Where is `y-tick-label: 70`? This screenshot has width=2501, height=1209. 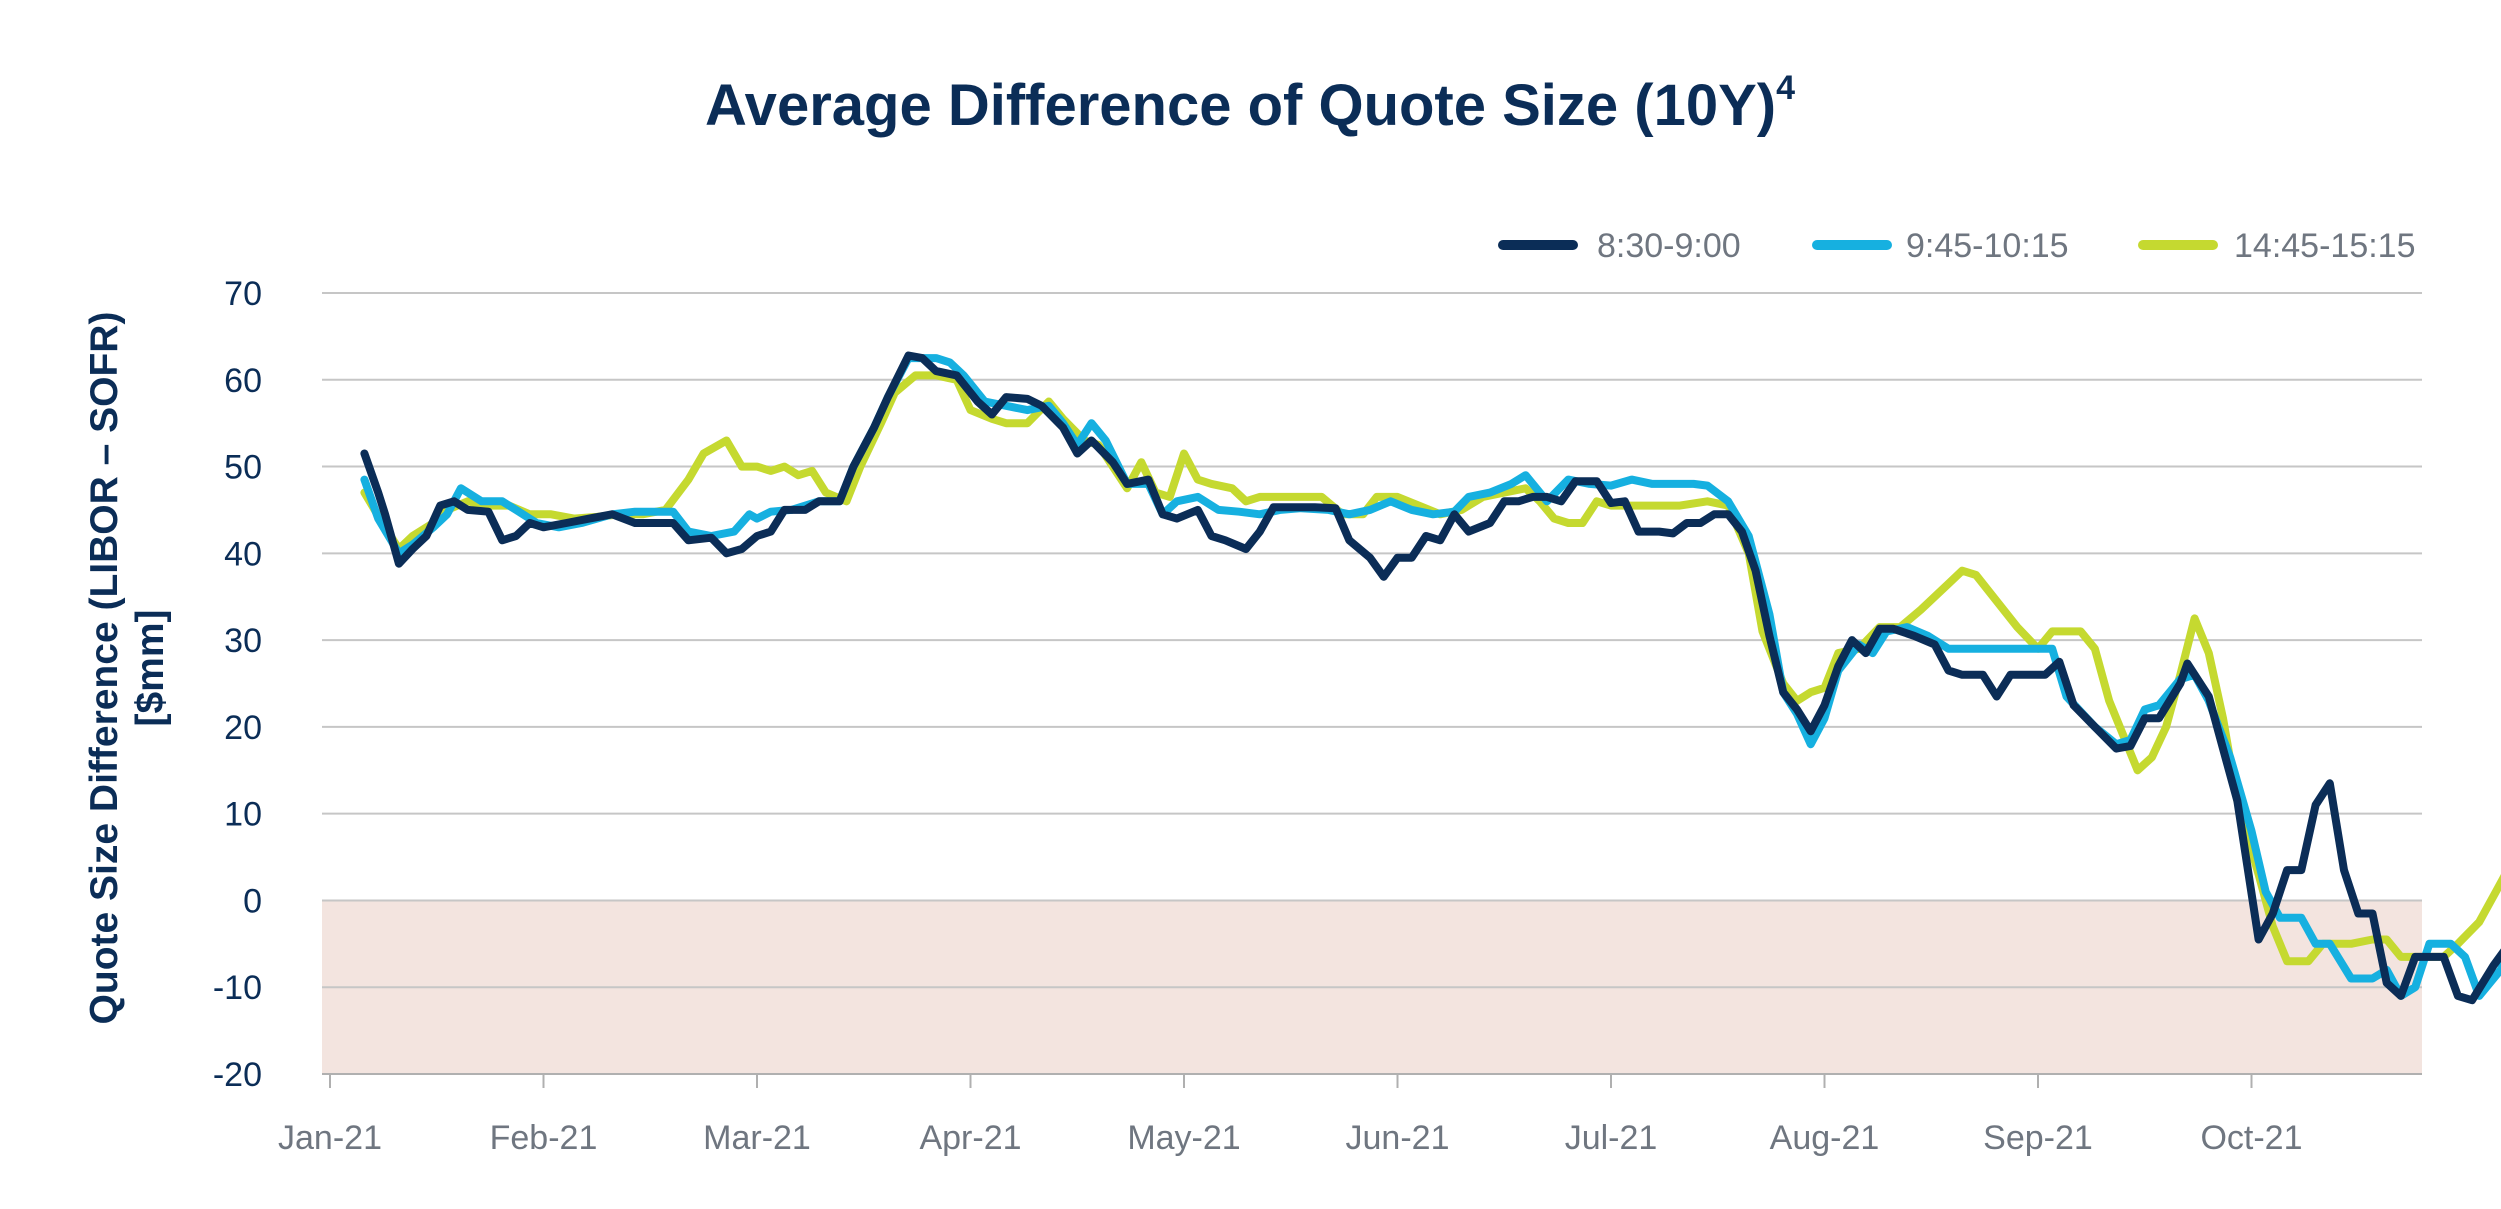 y-tick-label: 70 is located at coordinates (243, 294).